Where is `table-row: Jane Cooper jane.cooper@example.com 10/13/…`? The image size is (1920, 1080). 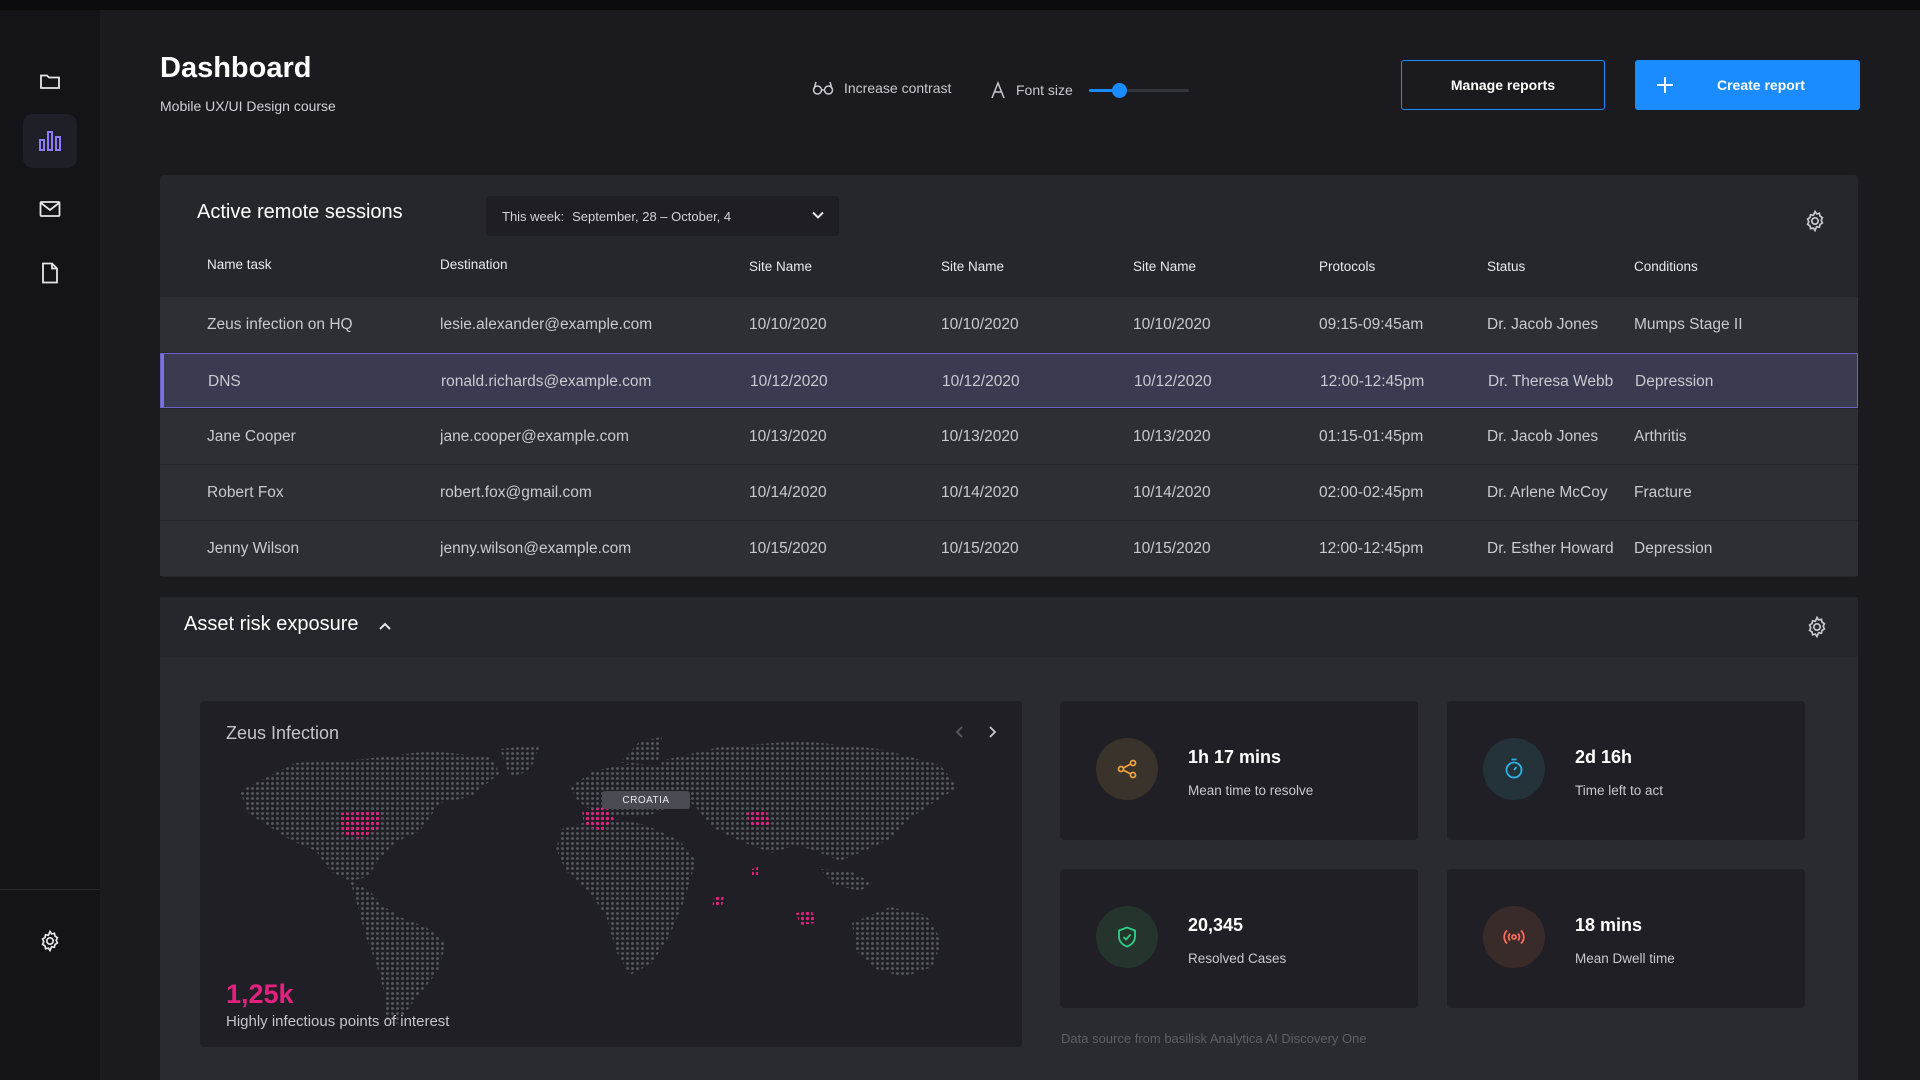
table-row: Jane Cooper jane.cooper@example.com 10/13/… is located at coordinates (1009, 436).